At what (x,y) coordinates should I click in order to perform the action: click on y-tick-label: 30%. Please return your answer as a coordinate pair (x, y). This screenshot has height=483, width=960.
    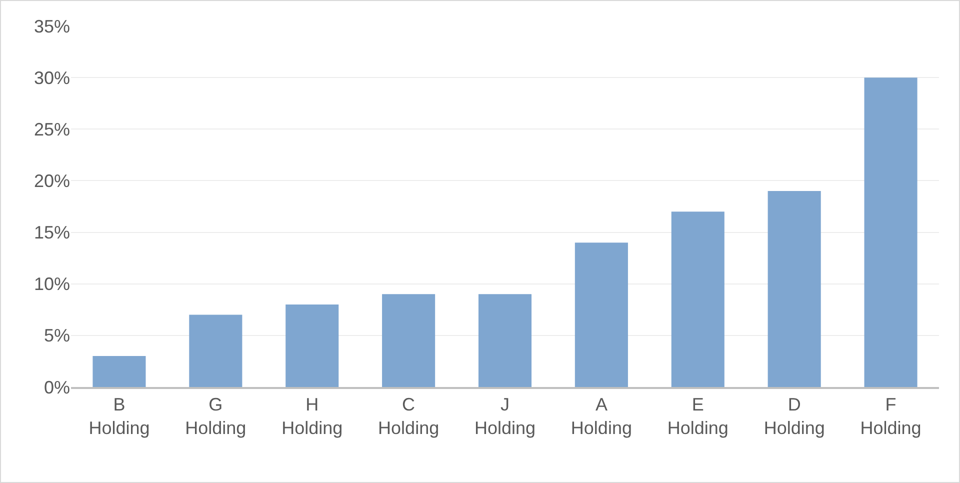
    Looking at the image, I should click on (52, 78).